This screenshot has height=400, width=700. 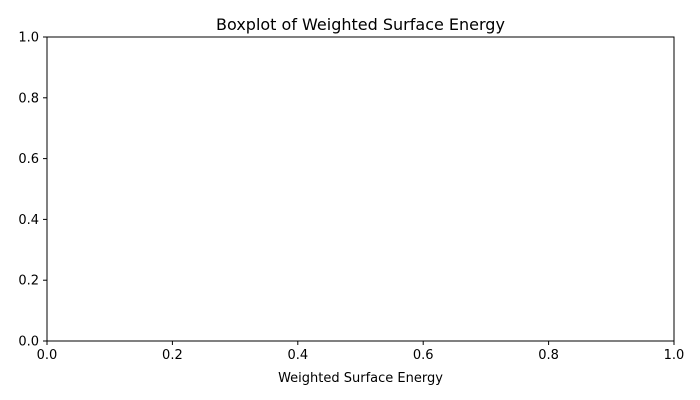 I want to click on chart-title: Boxplot of Weighted Surface Energy, so click(x=360, y=24).